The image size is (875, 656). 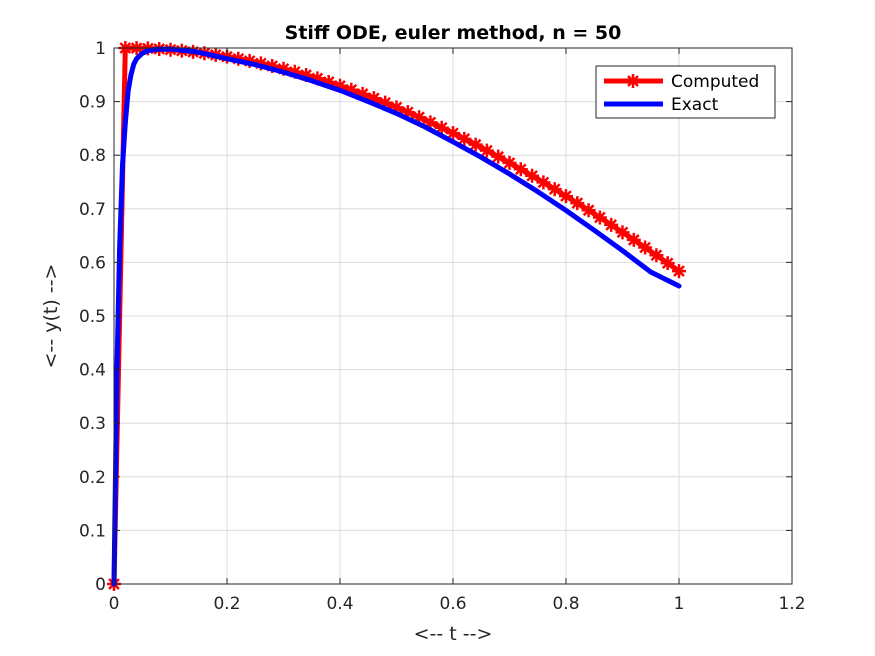 What do you see at coordinates (453, 33) in the screenshot?
I see `chart-title: Stiff ODE, euler method, n = 50` at bounding box center [453, 33].